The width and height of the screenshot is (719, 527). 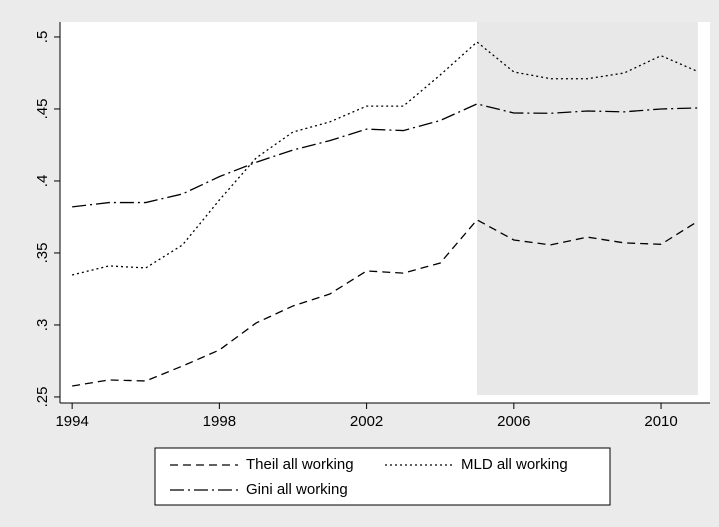 I want to click on x-tick-label: 2006, so click(x=513, y=421).